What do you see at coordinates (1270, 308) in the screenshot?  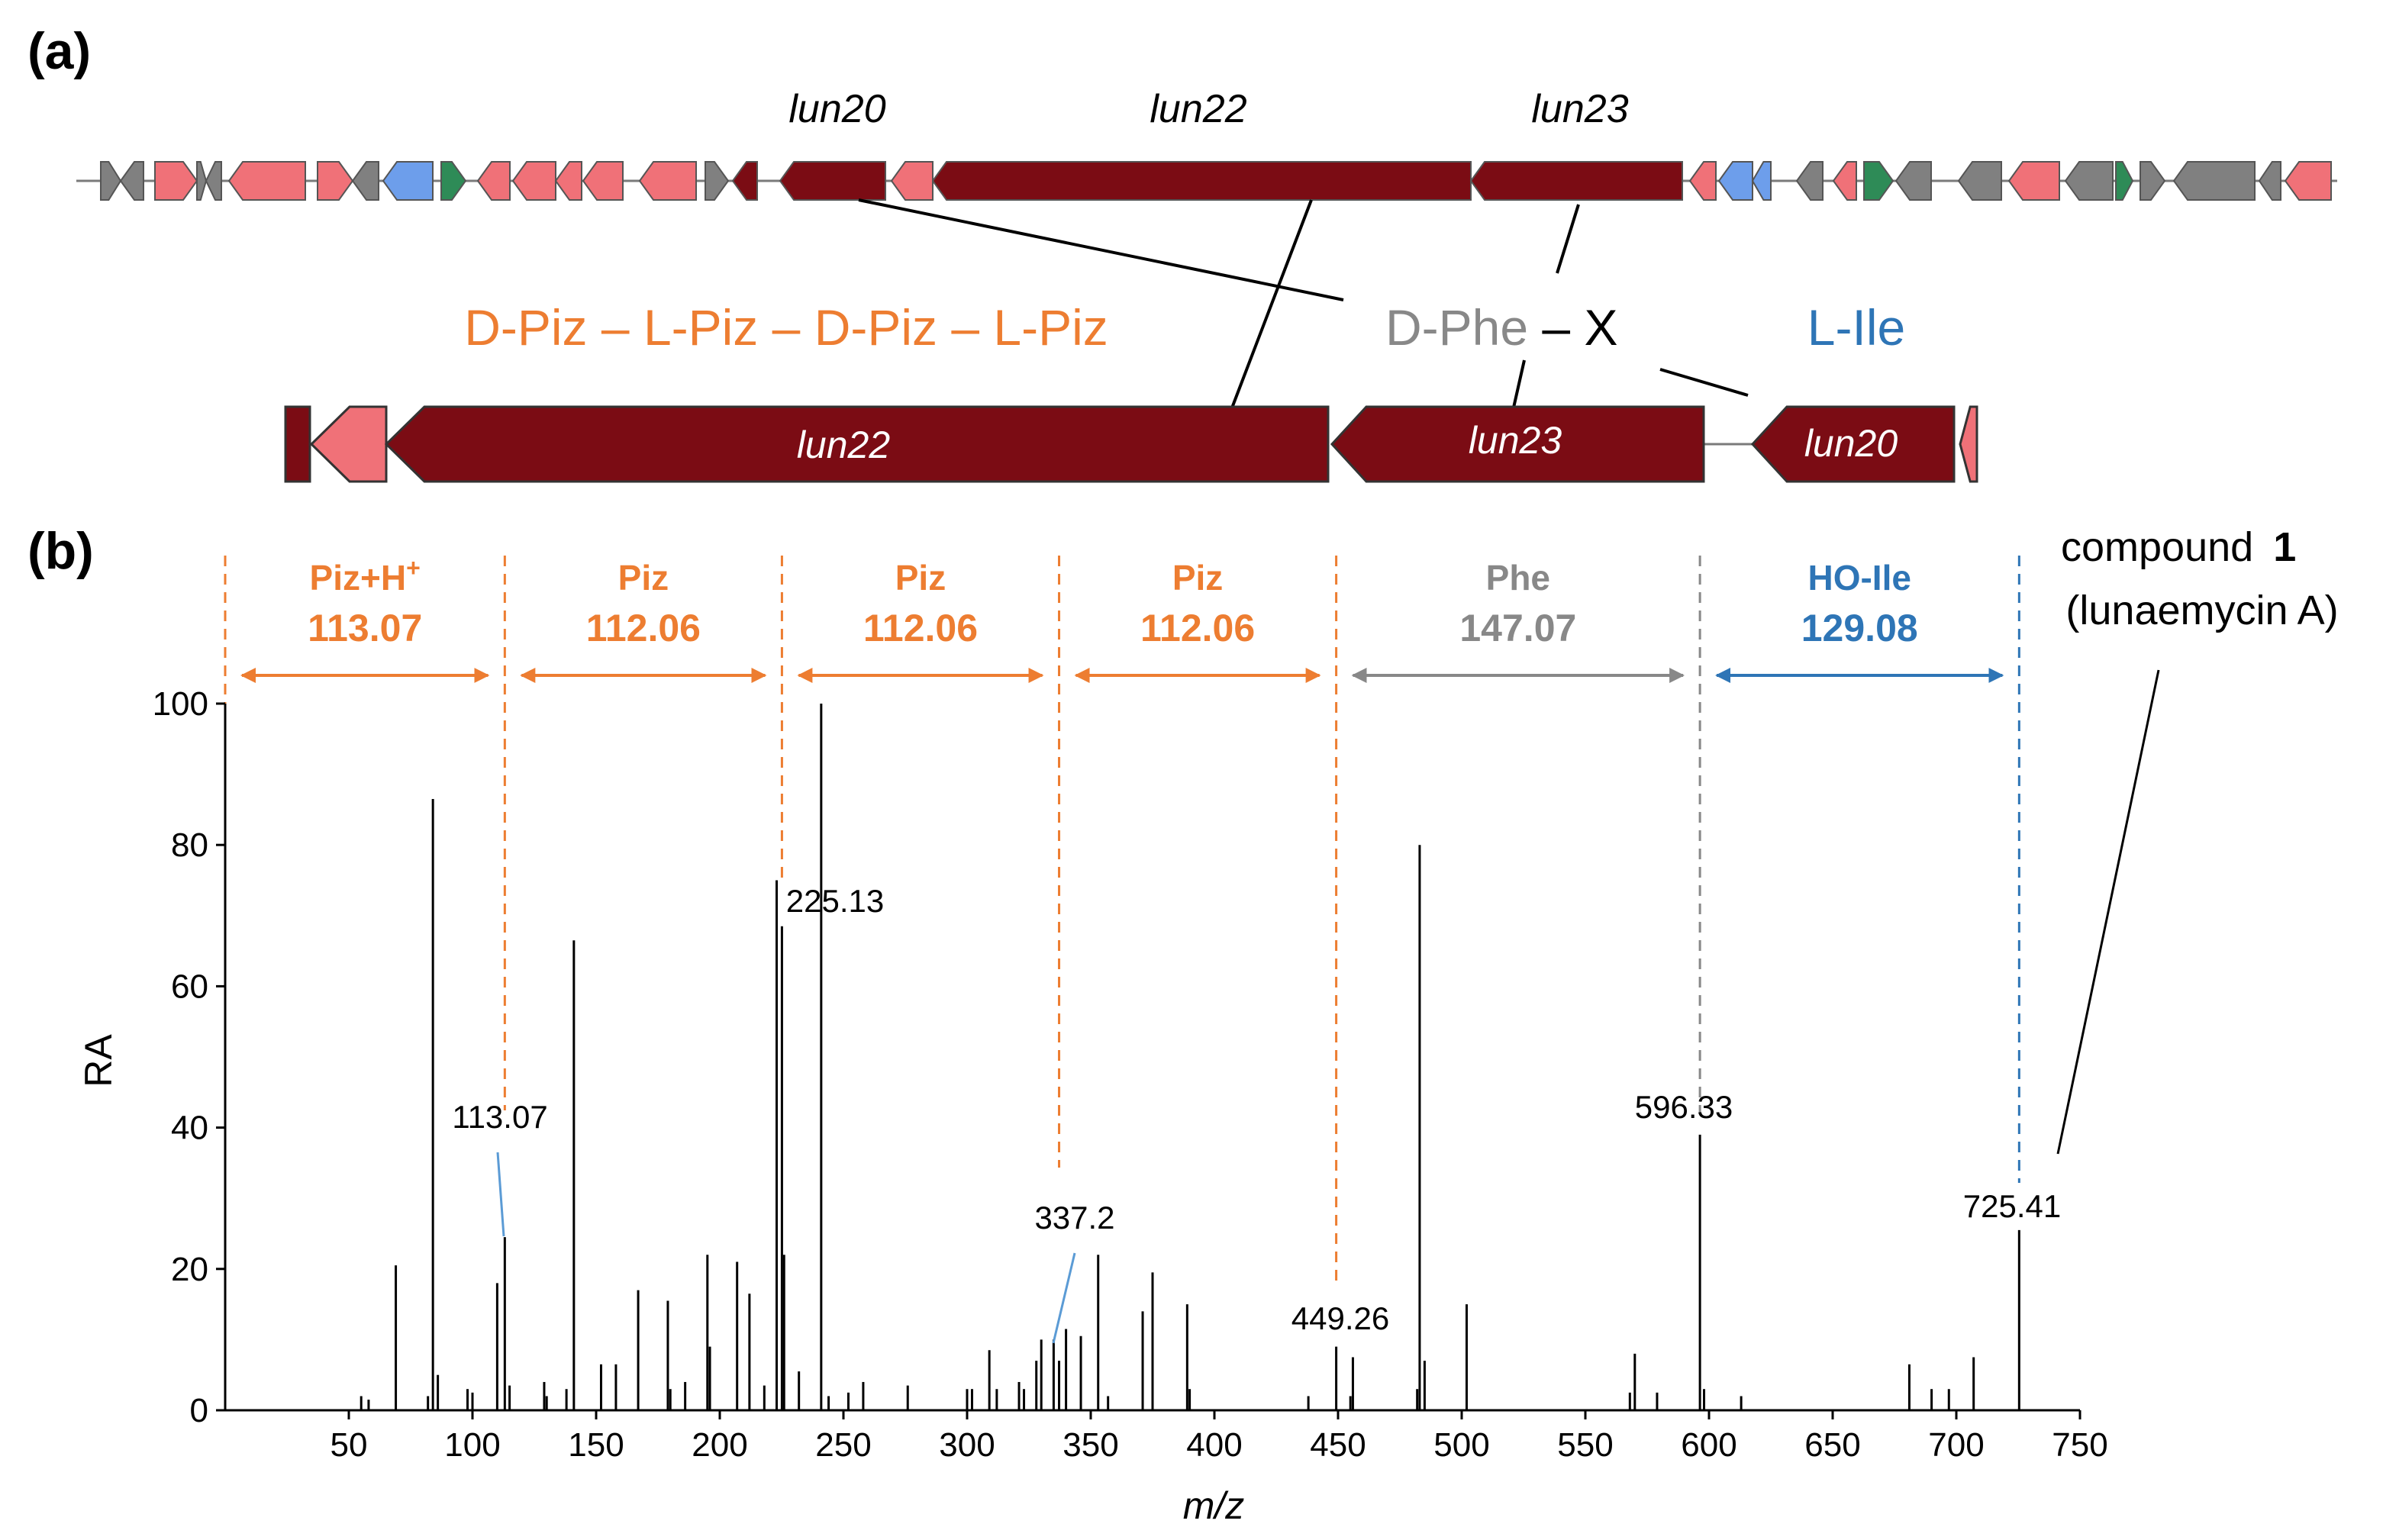 I see `connector-lun22-line` at bounding box center [1270, 308].